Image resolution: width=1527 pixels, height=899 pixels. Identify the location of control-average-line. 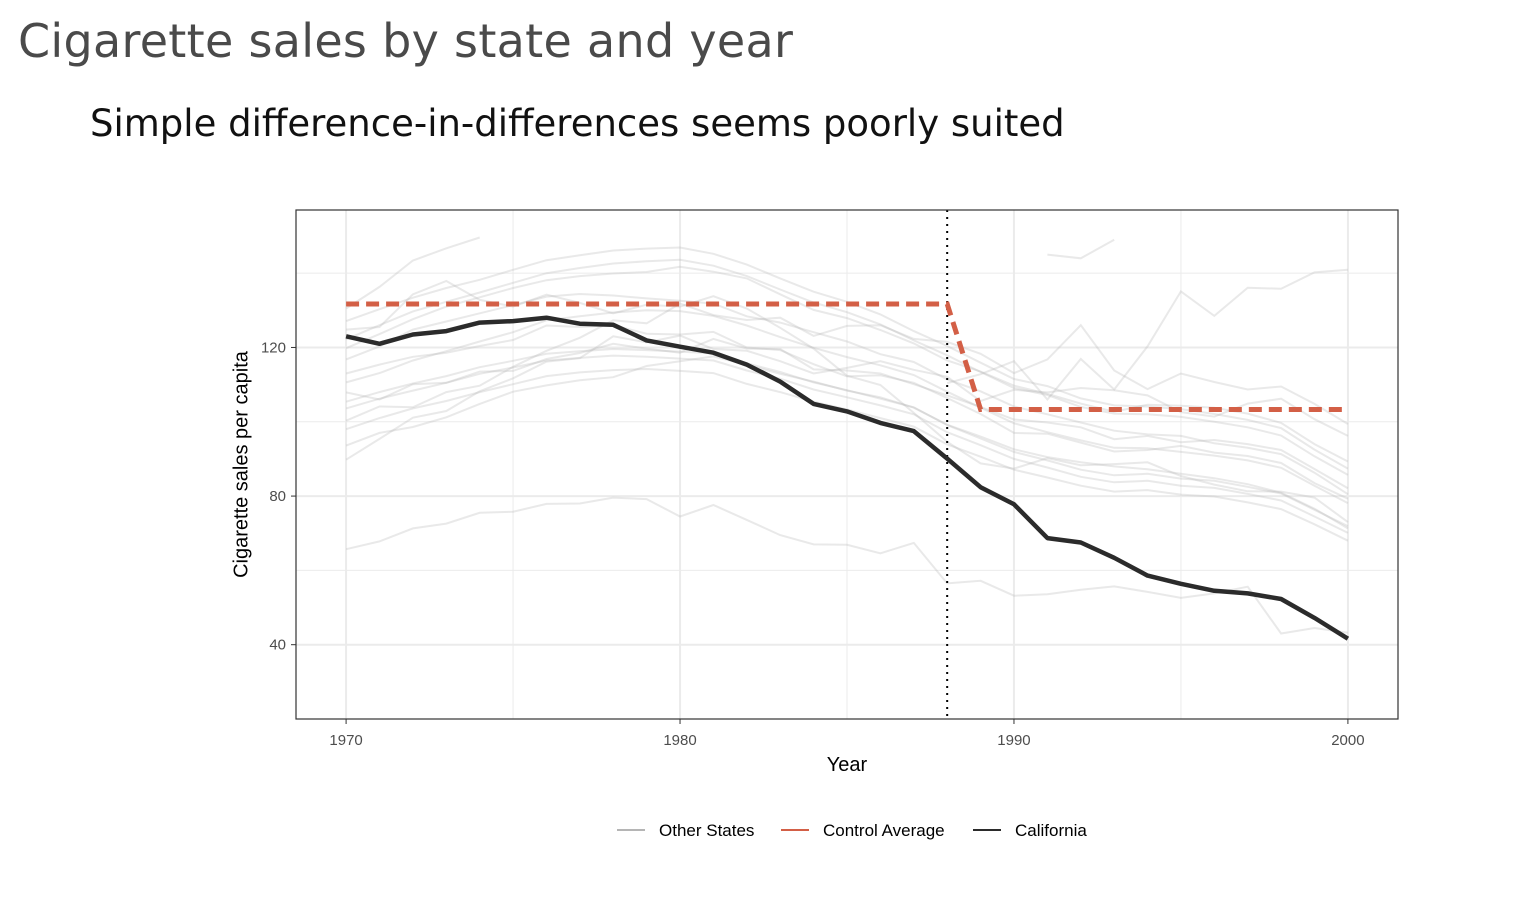
(847, 356).